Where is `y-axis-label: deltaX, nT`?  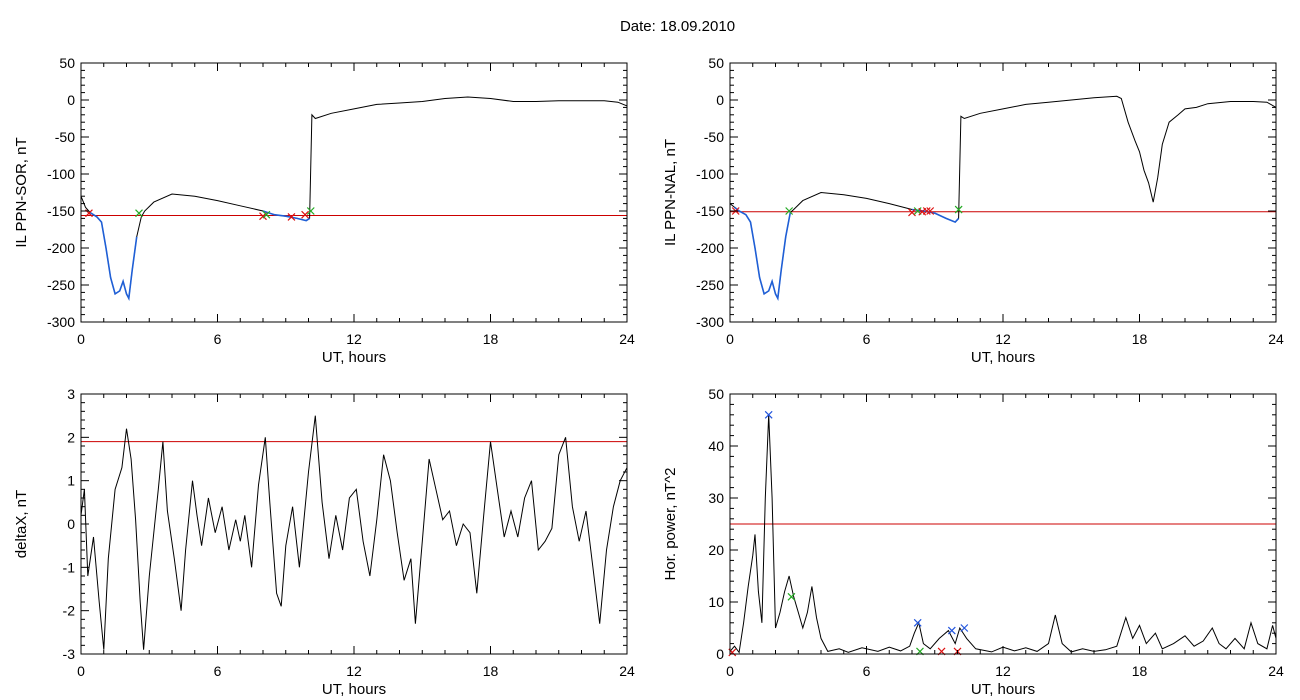 y-axis-label: deltaX, nT is located at coordinates (21, 524).